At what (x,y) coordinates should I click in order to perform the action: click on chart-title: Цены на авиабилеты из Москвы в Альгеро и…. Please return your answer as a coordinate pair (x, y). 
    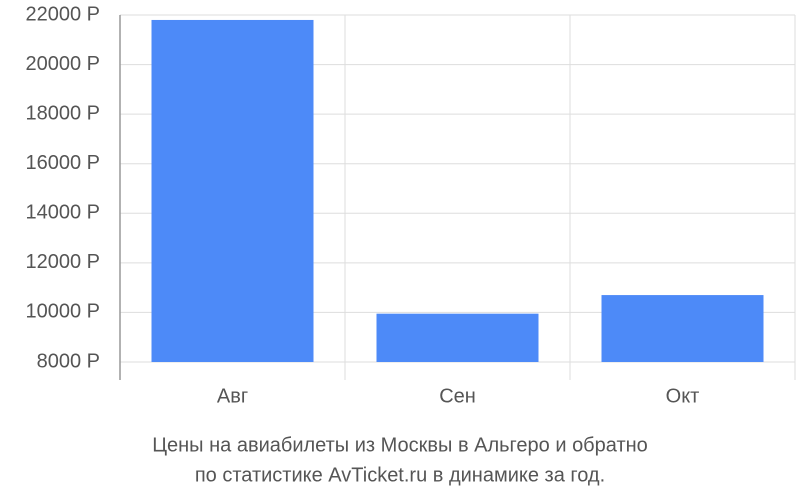
    Looking at the image, I should click on (400, 445).